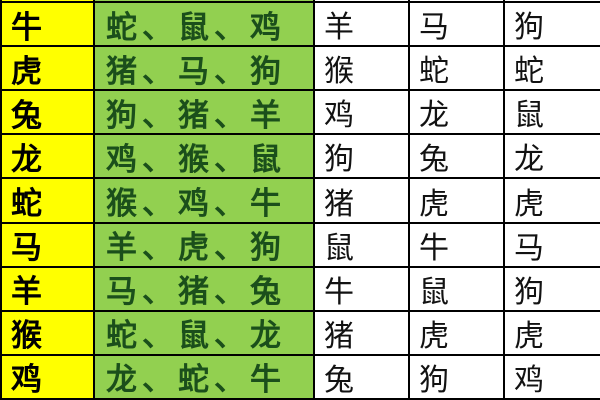 The height and width of the screenshot is (400, 600). Describe the element at coordinates (205, 333) in the screenshot. I see `compatible-signs-cell: 蛇、鼠、龙` at that location.